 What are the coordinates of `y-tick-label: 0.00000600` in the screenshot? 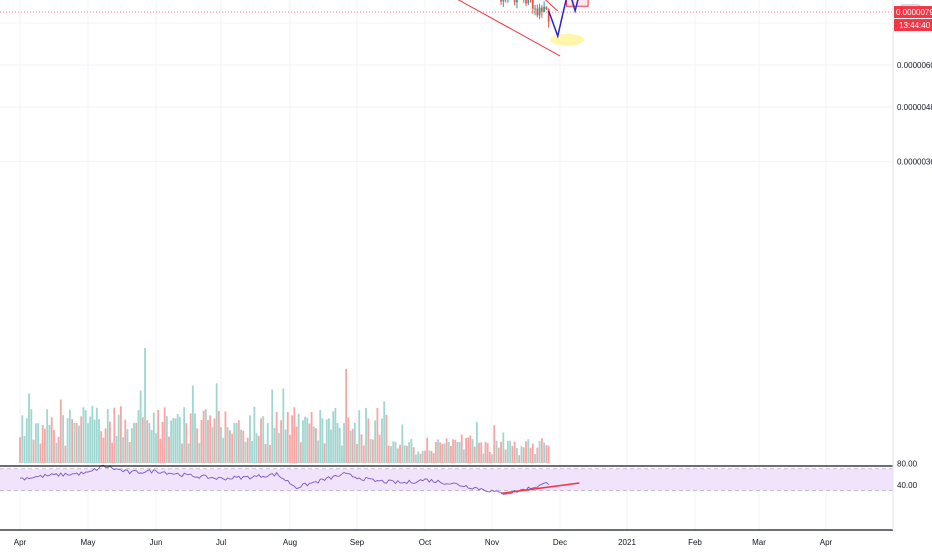 It's located at (914, 65).